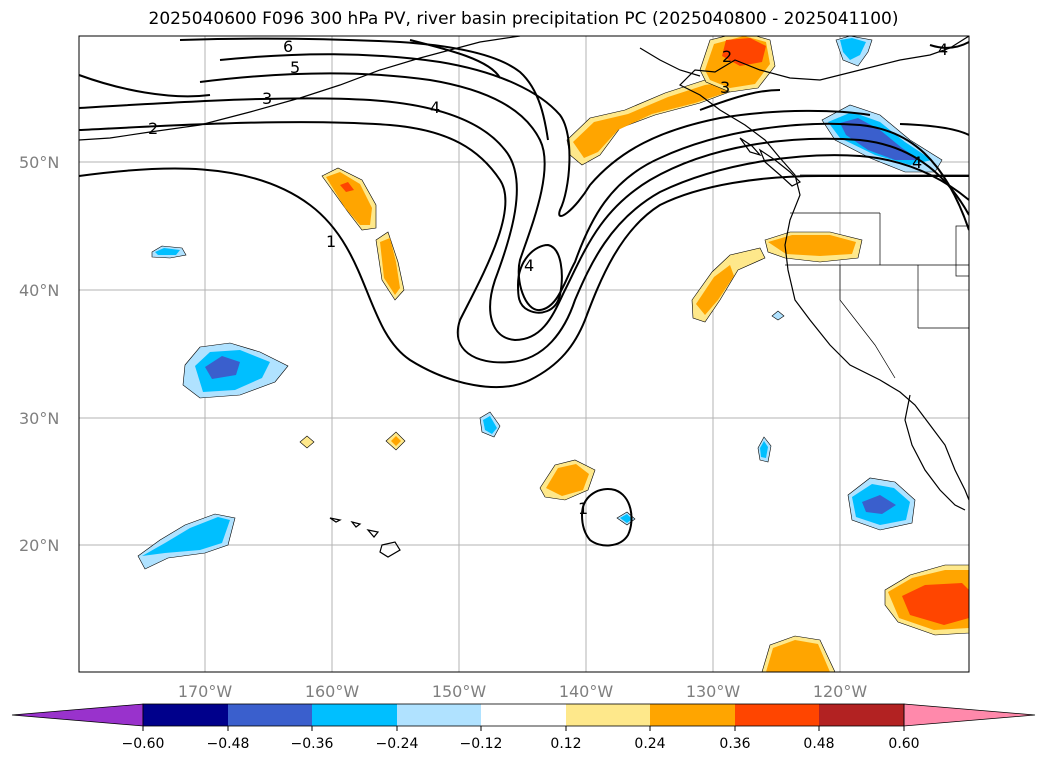  What do you see at coordinates (840, 691) in the screenshot?
I see `lon-label: 120°W` at bounding box center [840, 691].